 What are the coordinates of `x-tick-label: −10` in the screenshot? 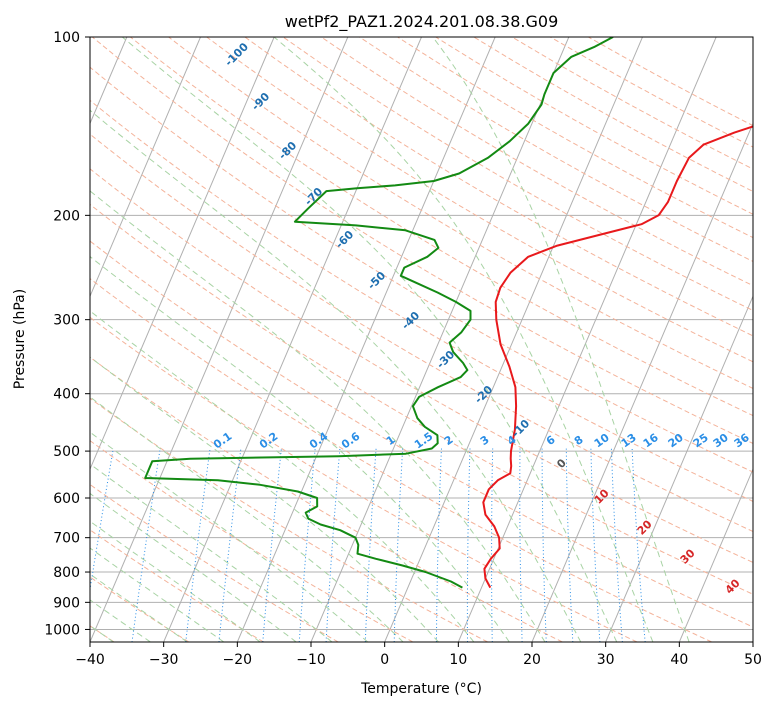 It's located at (311, 660).